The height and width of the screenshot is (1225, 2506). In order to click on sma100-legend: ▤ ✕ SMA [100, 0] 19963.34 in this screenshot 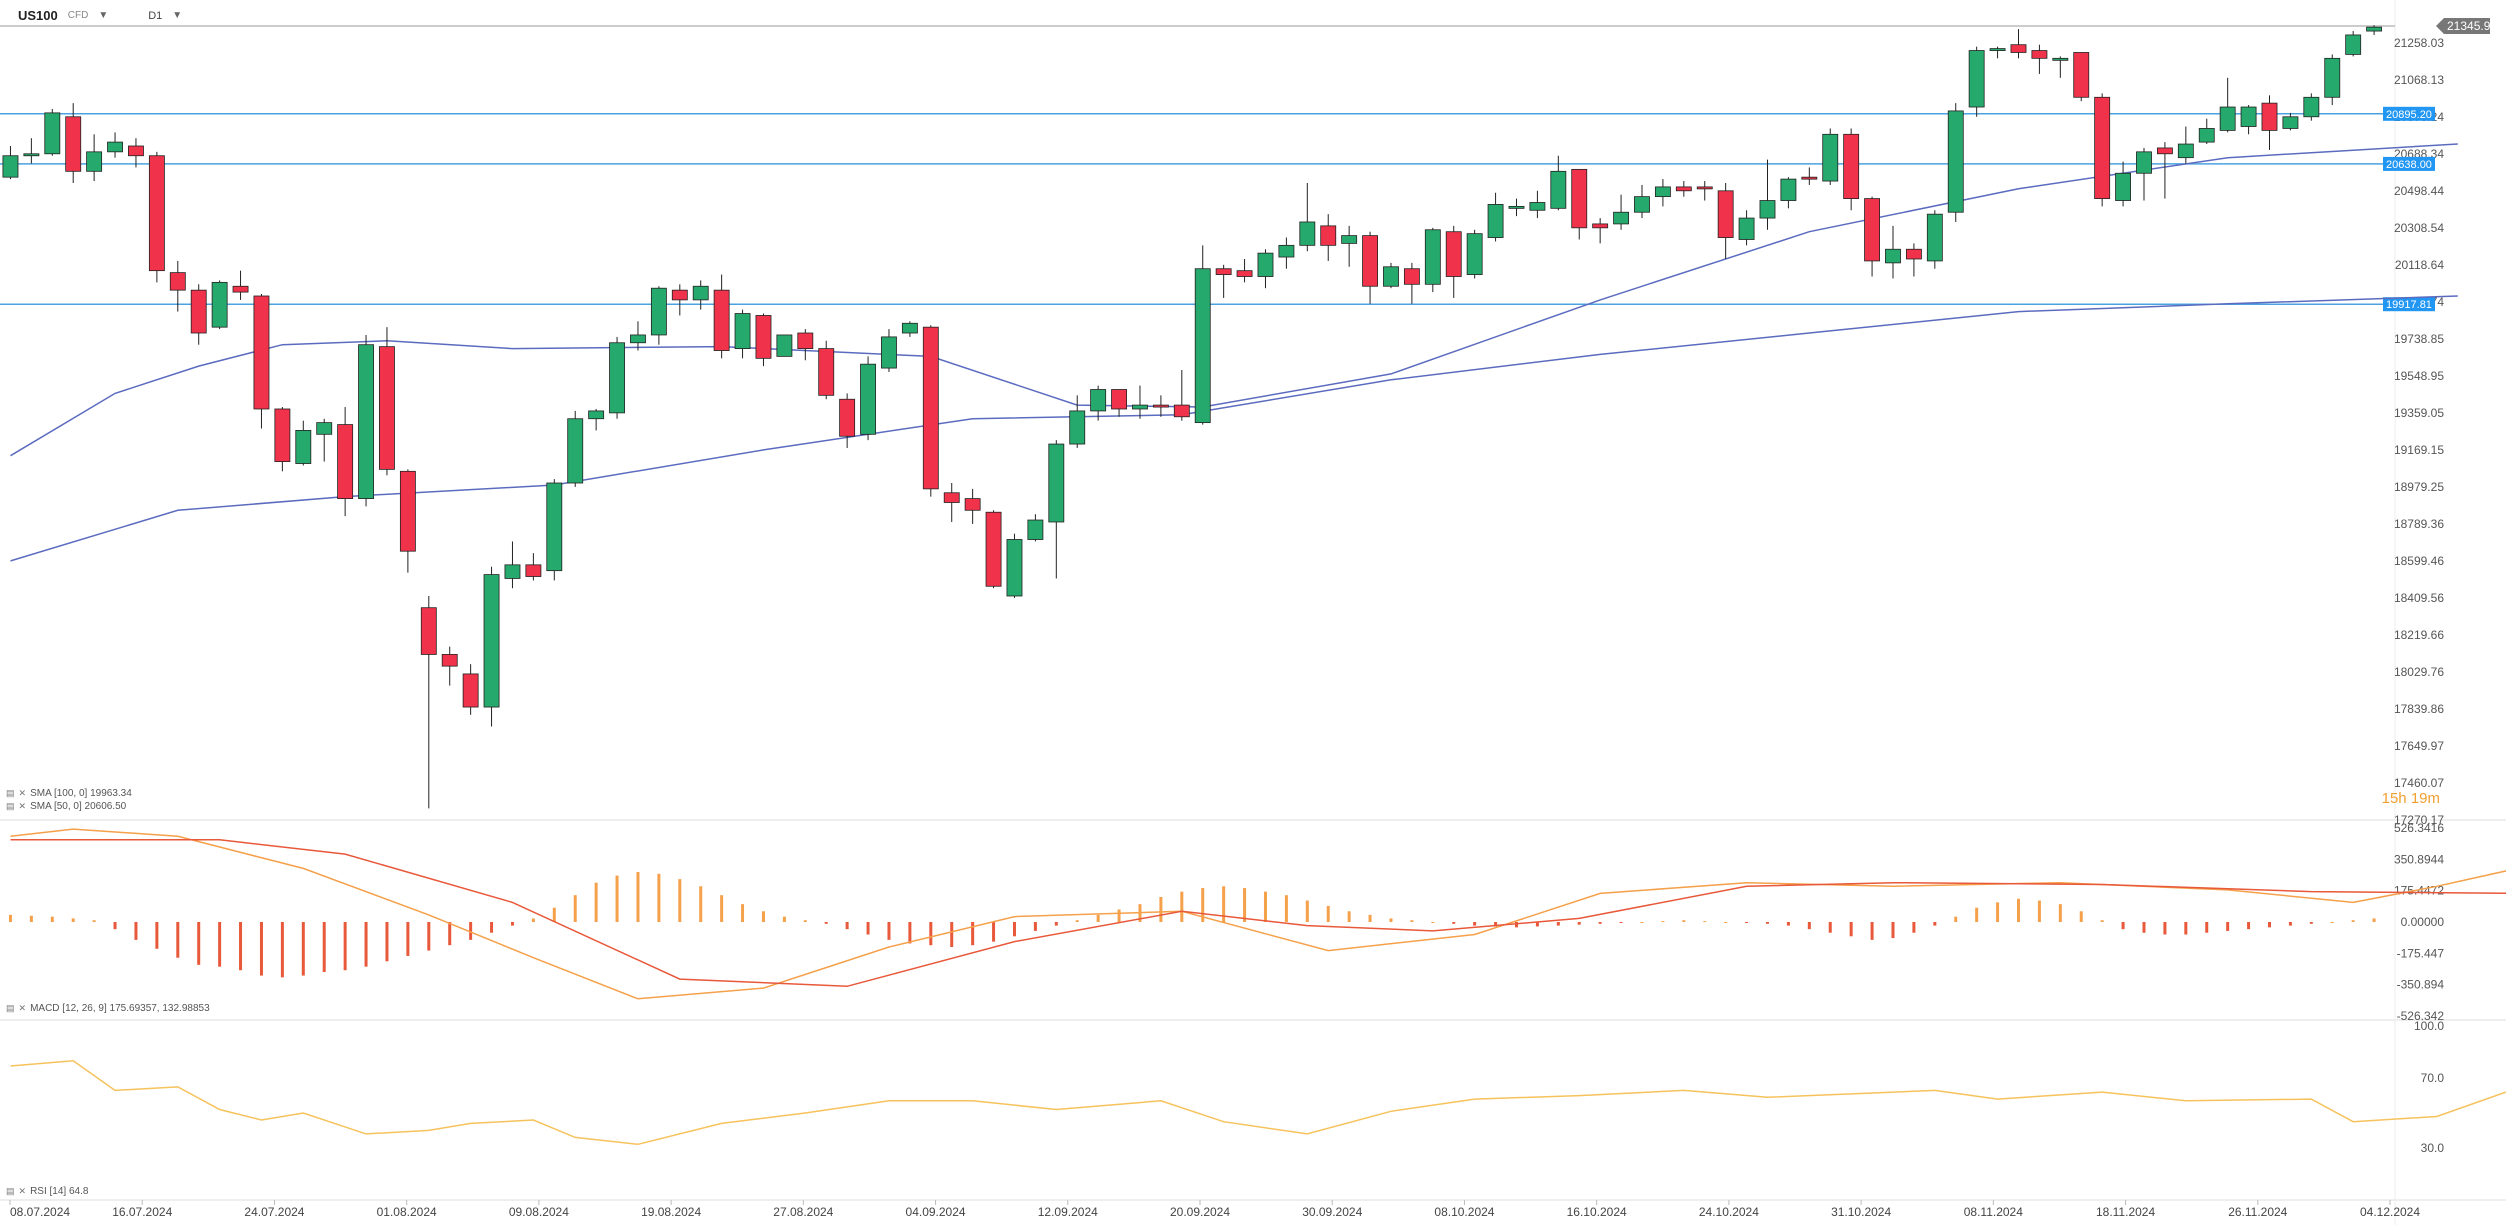, I will do `click(69, 793)`.